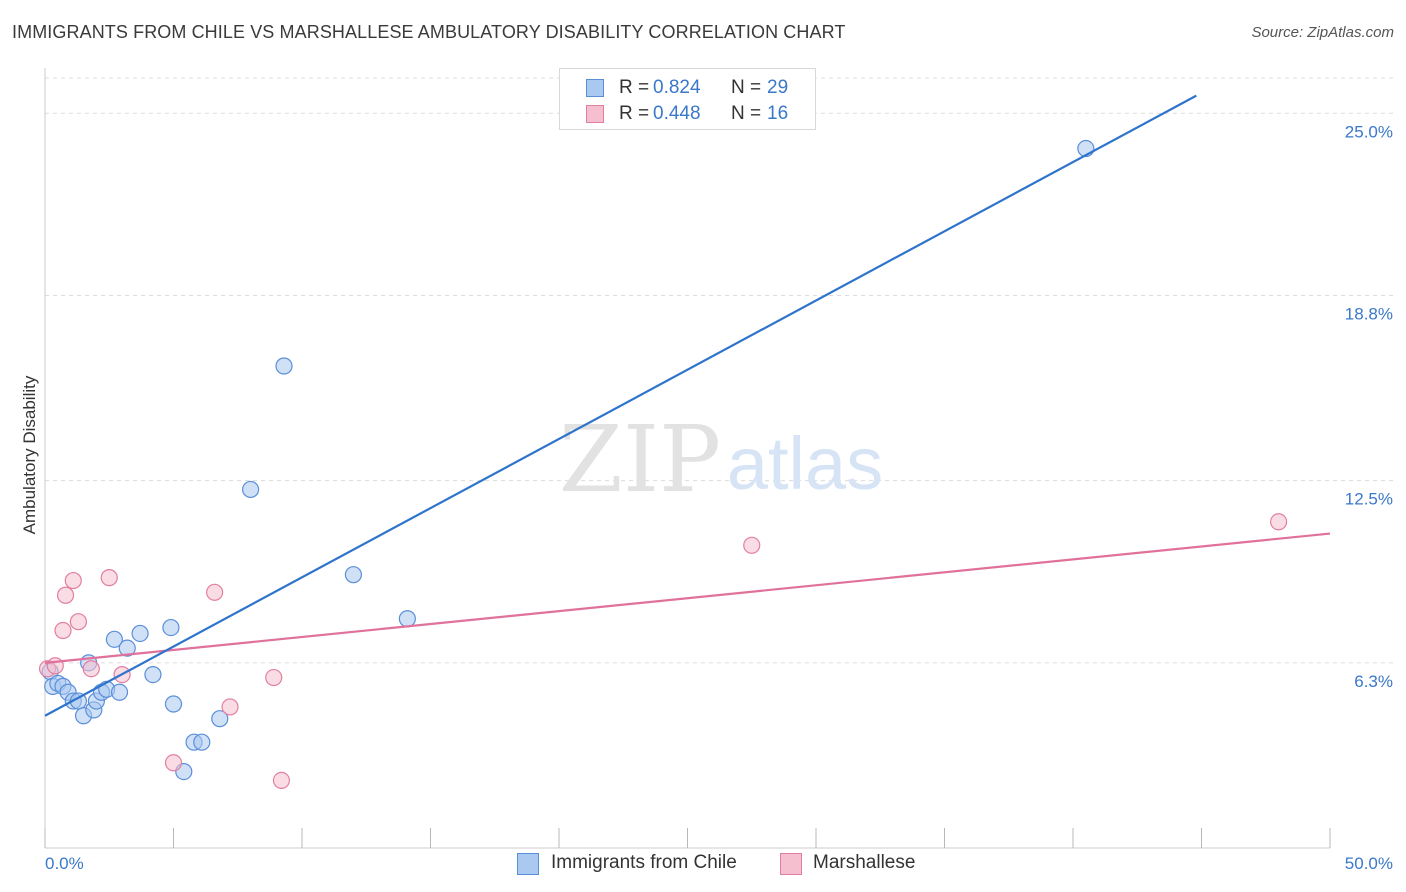  I want to click on x-tick-label: 0.0%, so click(64, 863).